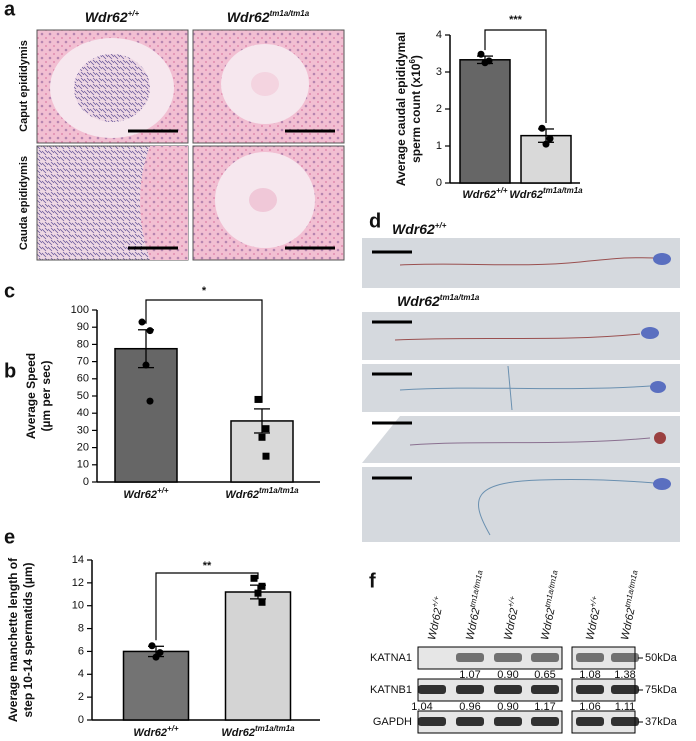  I want to click on significance: ***, so click(516, 20).